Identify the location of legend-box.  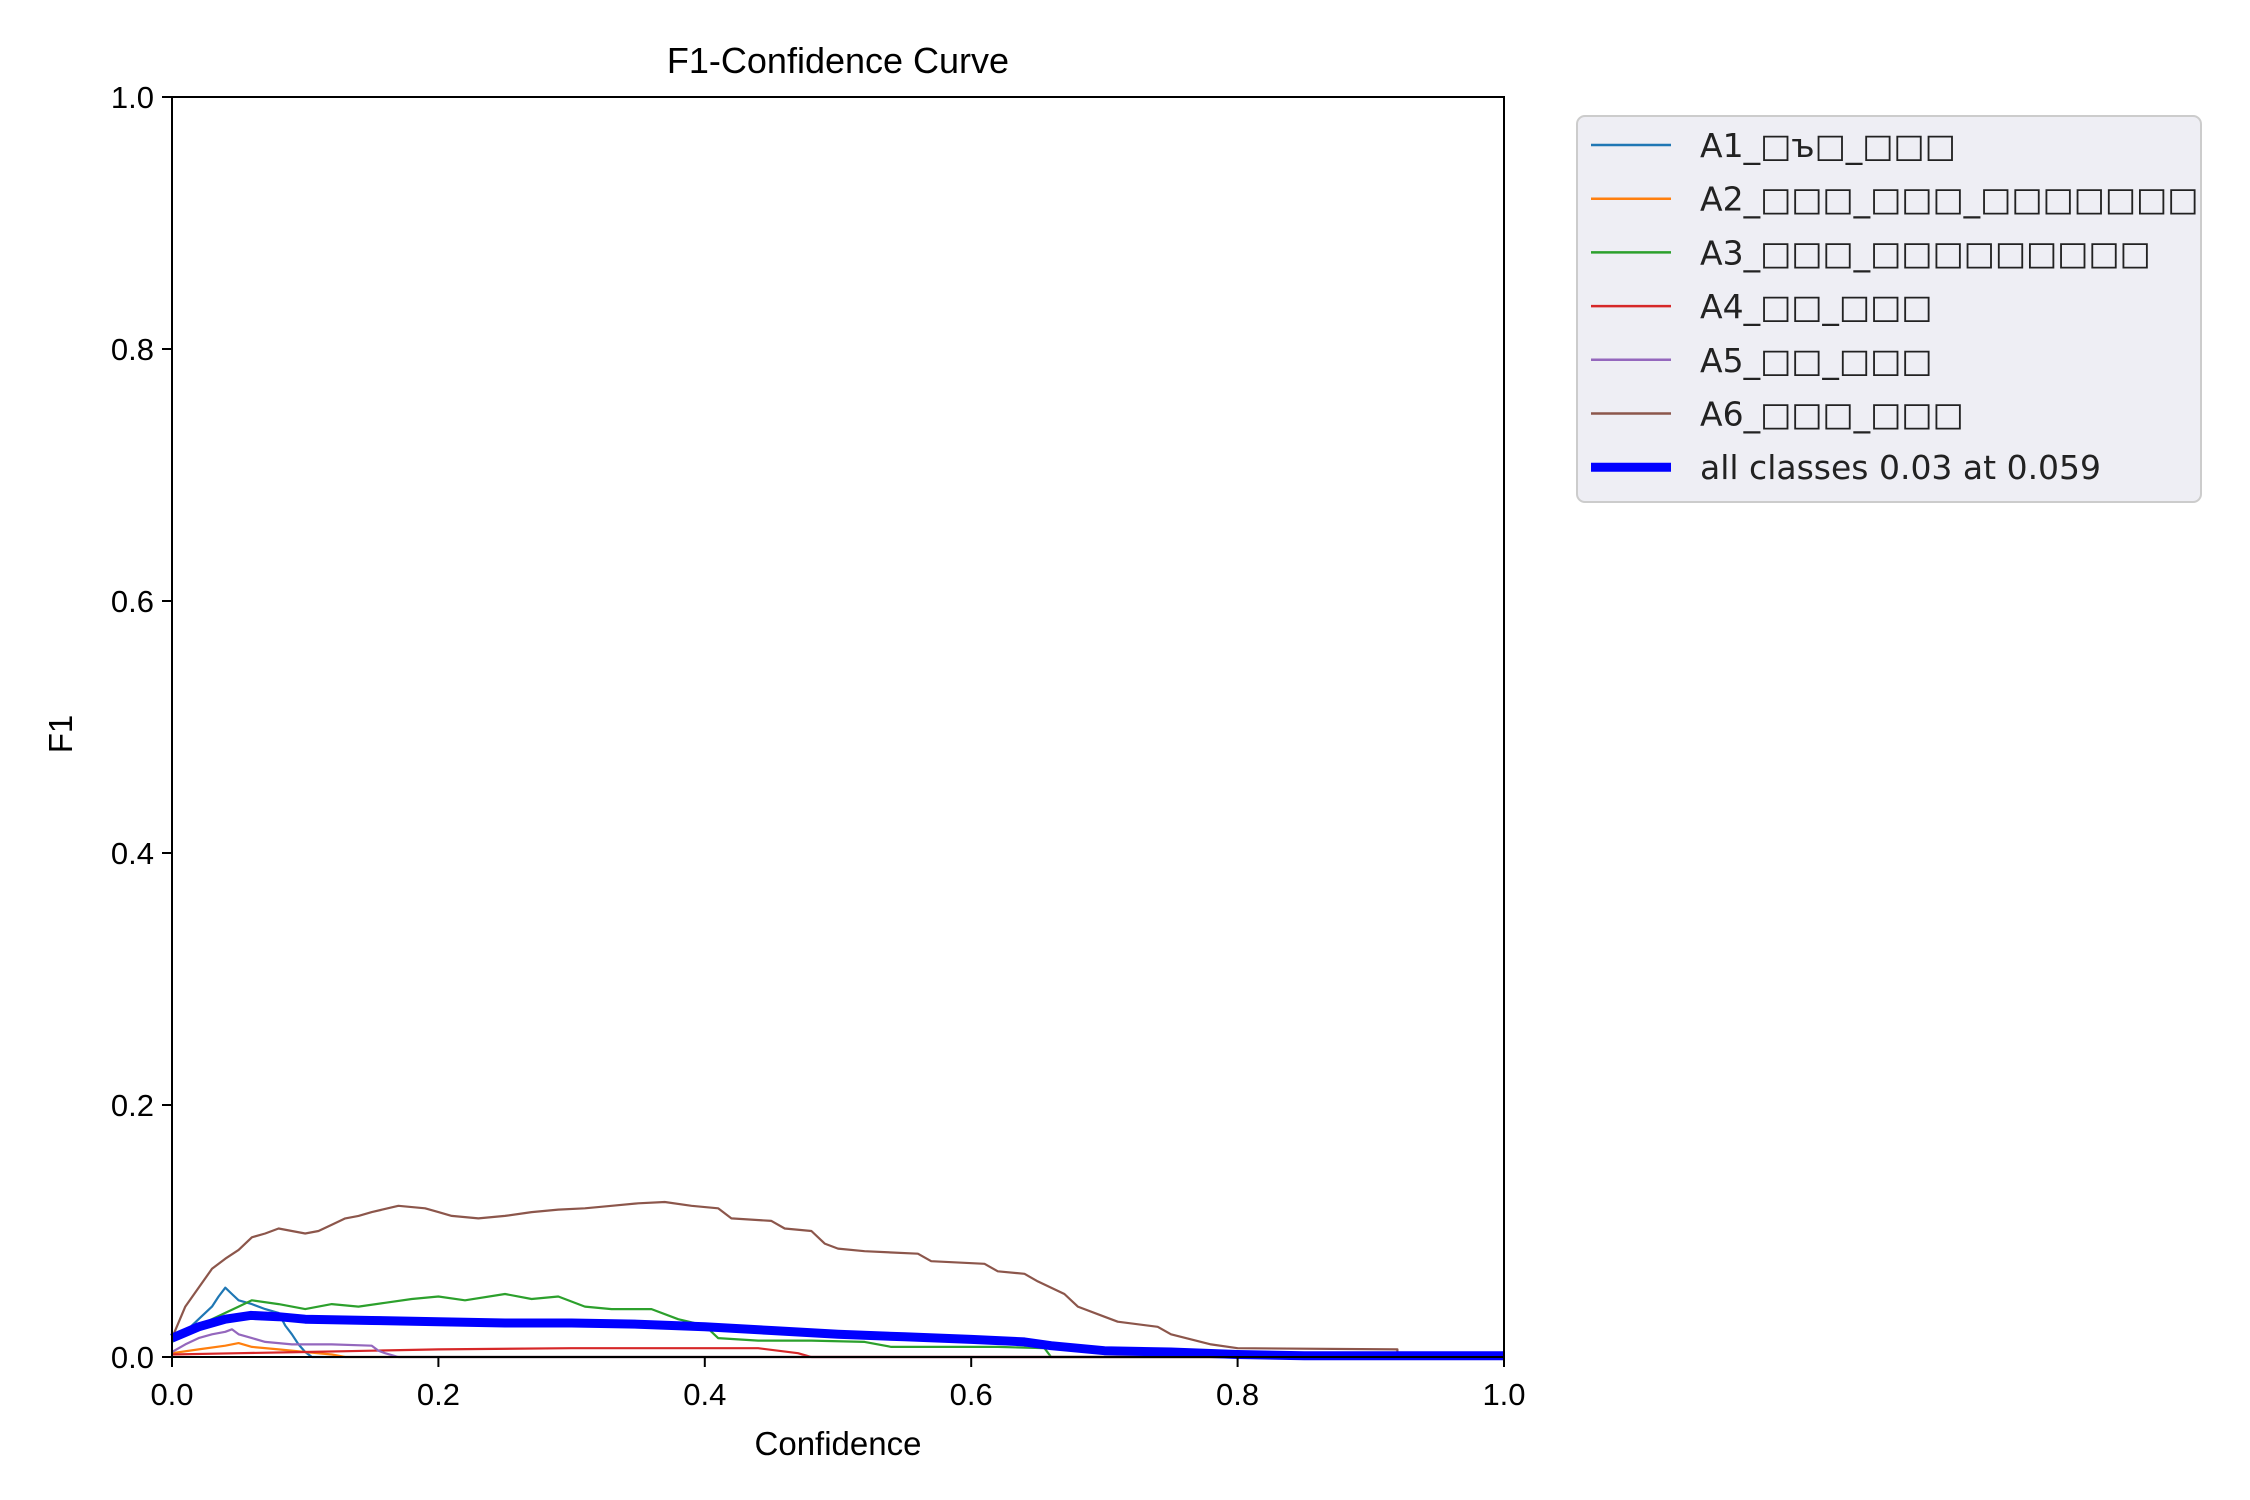
(1889, 309).